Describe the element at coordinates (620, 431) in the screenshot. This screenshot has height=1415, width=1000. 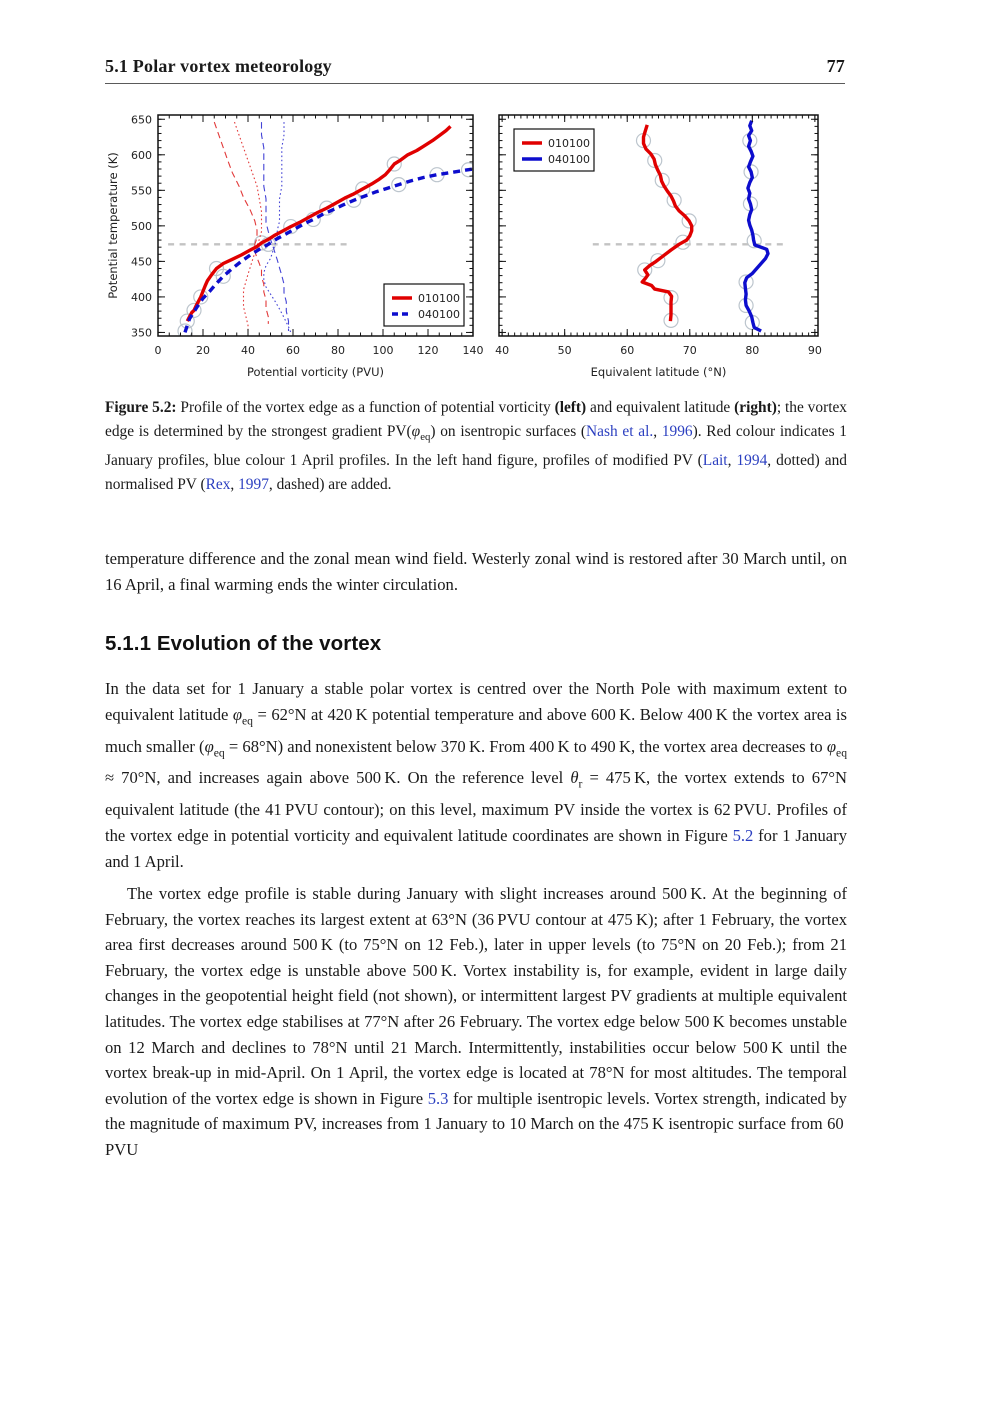
I see `citation-link: Nash et al.` at that location.